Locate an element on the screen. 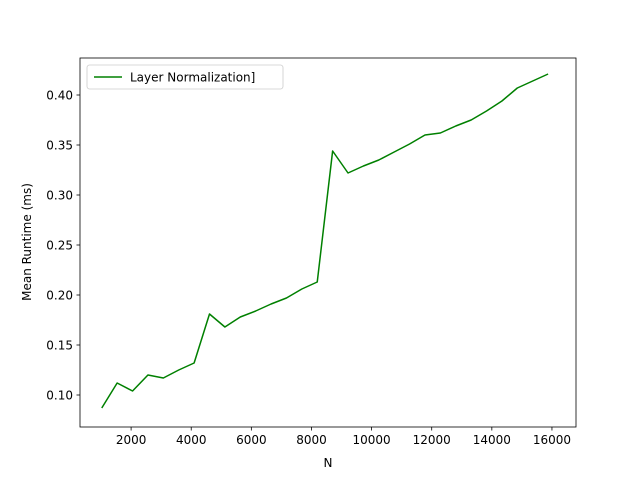 The width and height of the screenshot is (640, 480). x-tick-label: 8000 is located at coordinates (311, 440).